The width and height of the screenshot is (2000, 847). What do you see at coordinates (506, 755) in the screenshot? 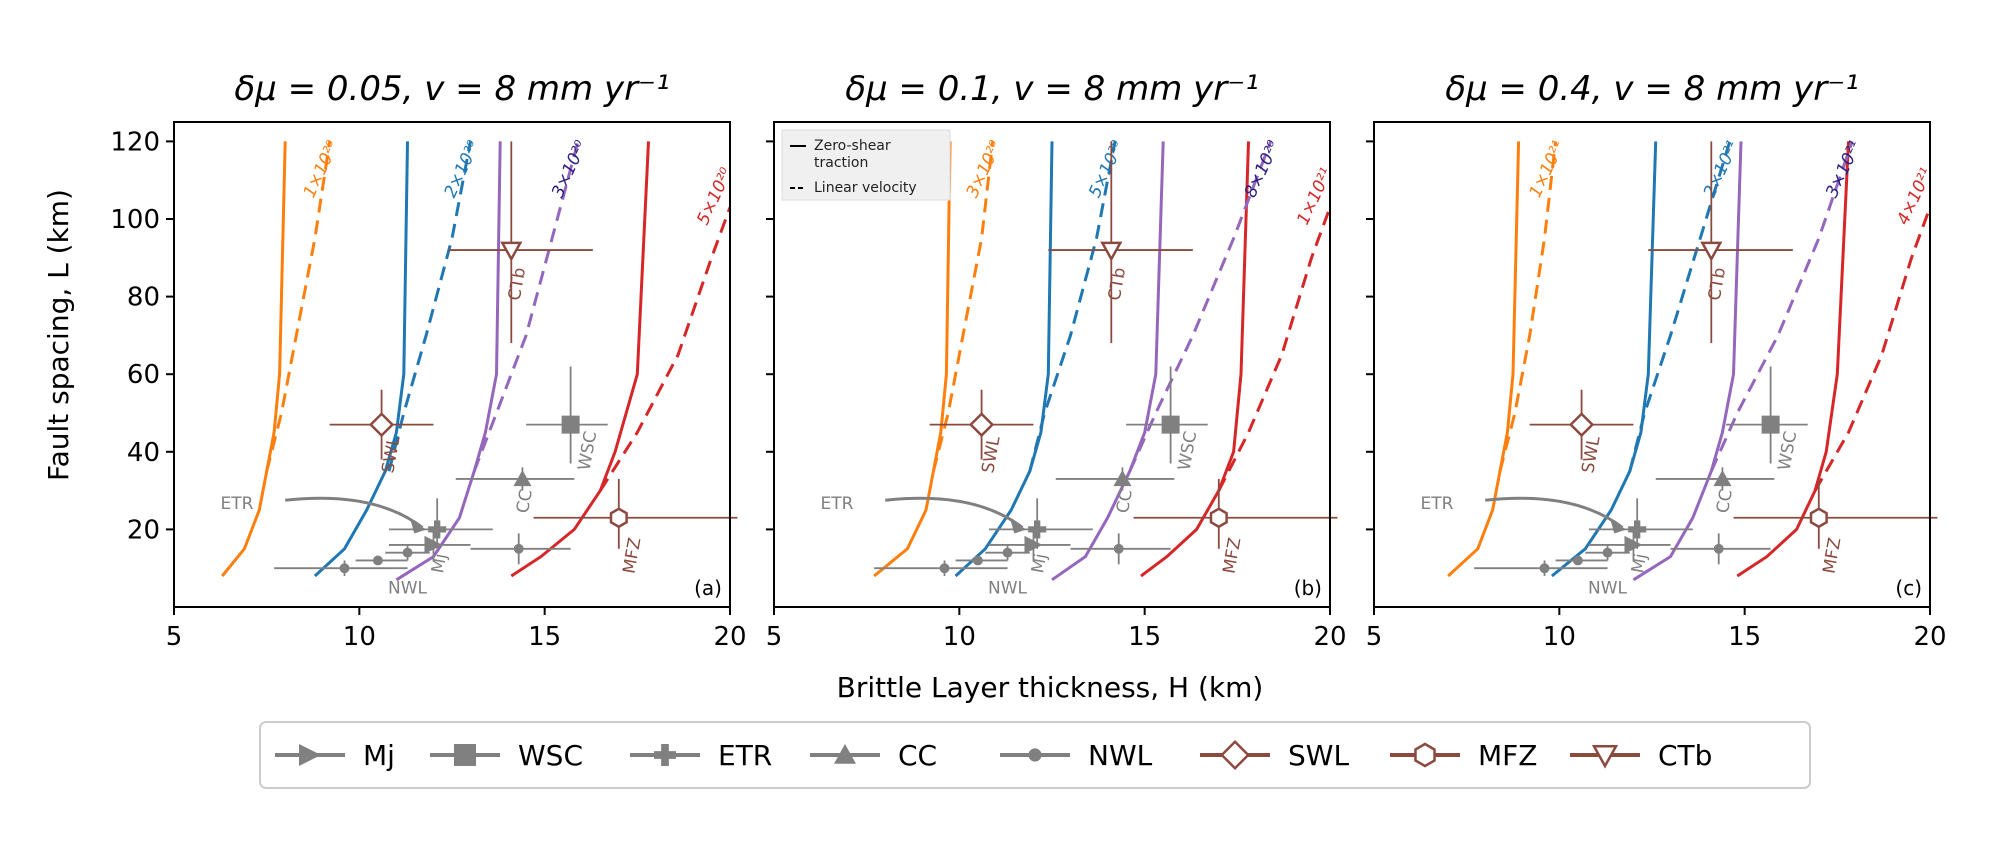
I see `legend-item-wsc: WSC` at bounding box center [506, 755].